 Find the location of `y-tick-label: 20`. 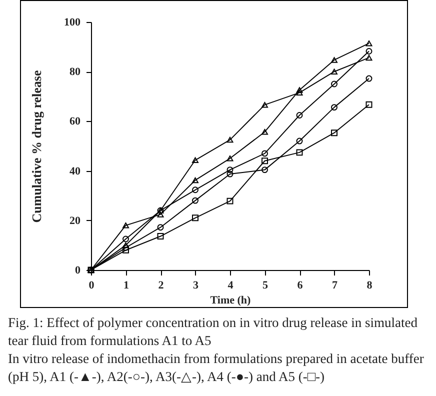

y-tick-label: 20 is located at coordinates (75, 220).